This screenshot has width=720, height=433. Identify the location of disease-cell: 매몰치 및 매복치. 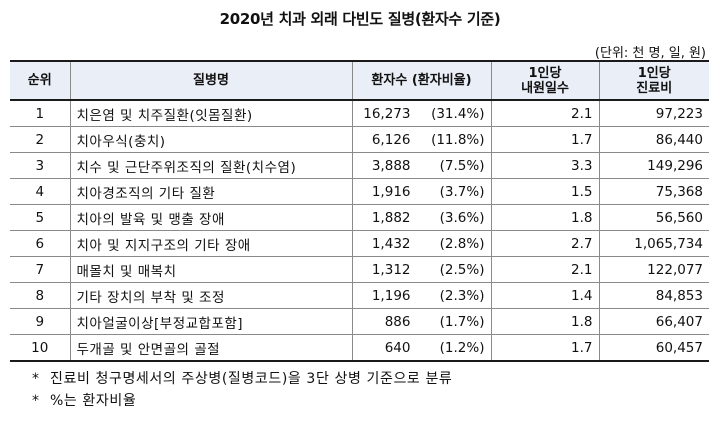
(210, 269).